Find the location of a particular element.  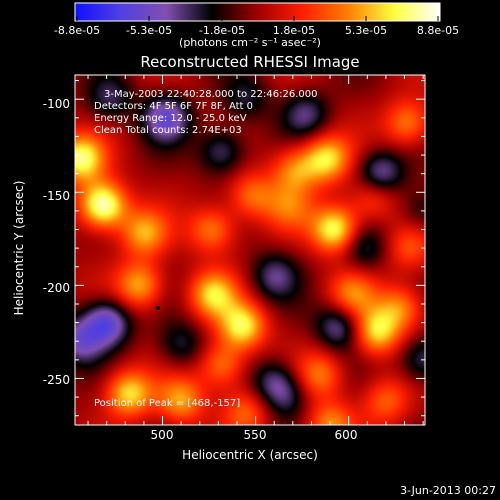

x-tick-label: 600 is located at coordinates (346, 435).